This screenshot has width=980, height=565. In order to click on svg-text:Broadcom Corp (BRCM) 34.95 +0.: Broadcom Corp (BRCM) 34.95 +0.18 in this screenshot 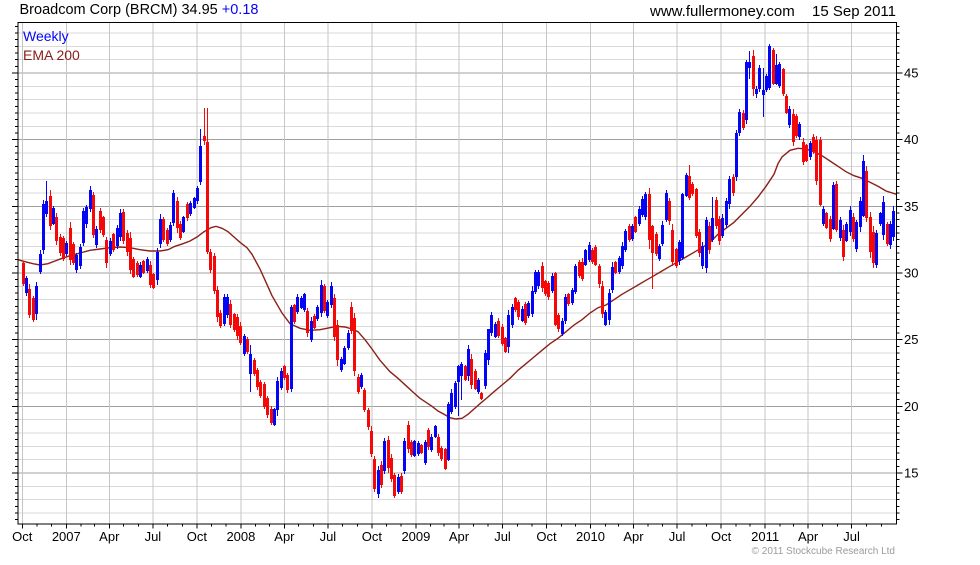, I will do `click(139, 10)`.